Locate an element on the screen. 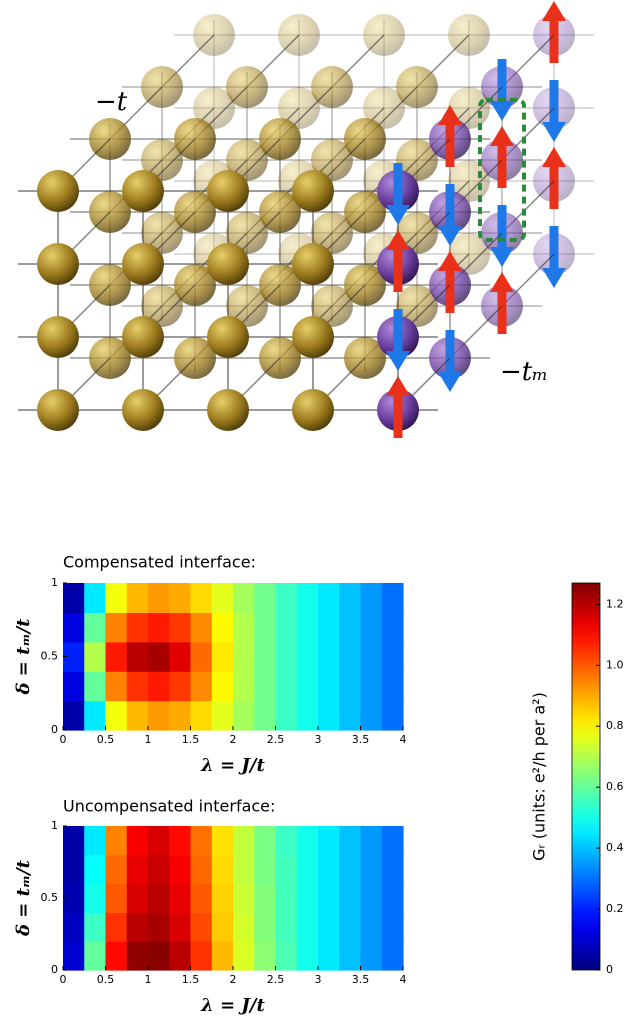 This screenshot has height=1024, width=629. x-tick-label: 2.5 is located at coordinates (276, 979).